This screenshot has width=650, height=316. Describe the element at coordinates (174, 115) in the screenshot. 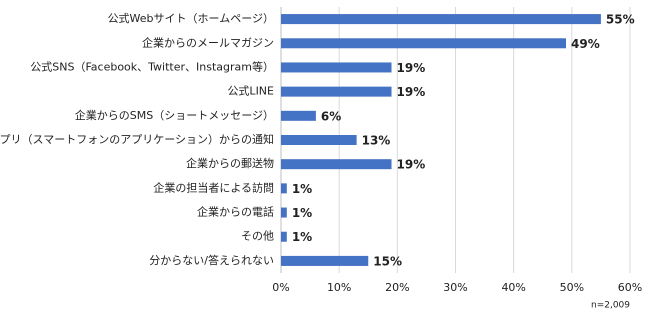

I see `y-tick-label: 企業からのSMS（ショートメッセージ）` at that location.